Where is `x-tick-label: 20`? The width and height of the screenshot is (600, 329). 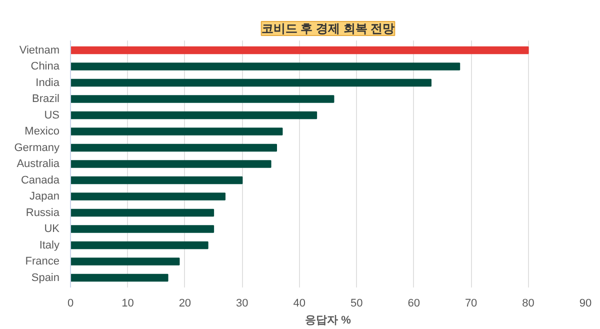
x-tick-label: 20 is located at coordinates (185, 304).